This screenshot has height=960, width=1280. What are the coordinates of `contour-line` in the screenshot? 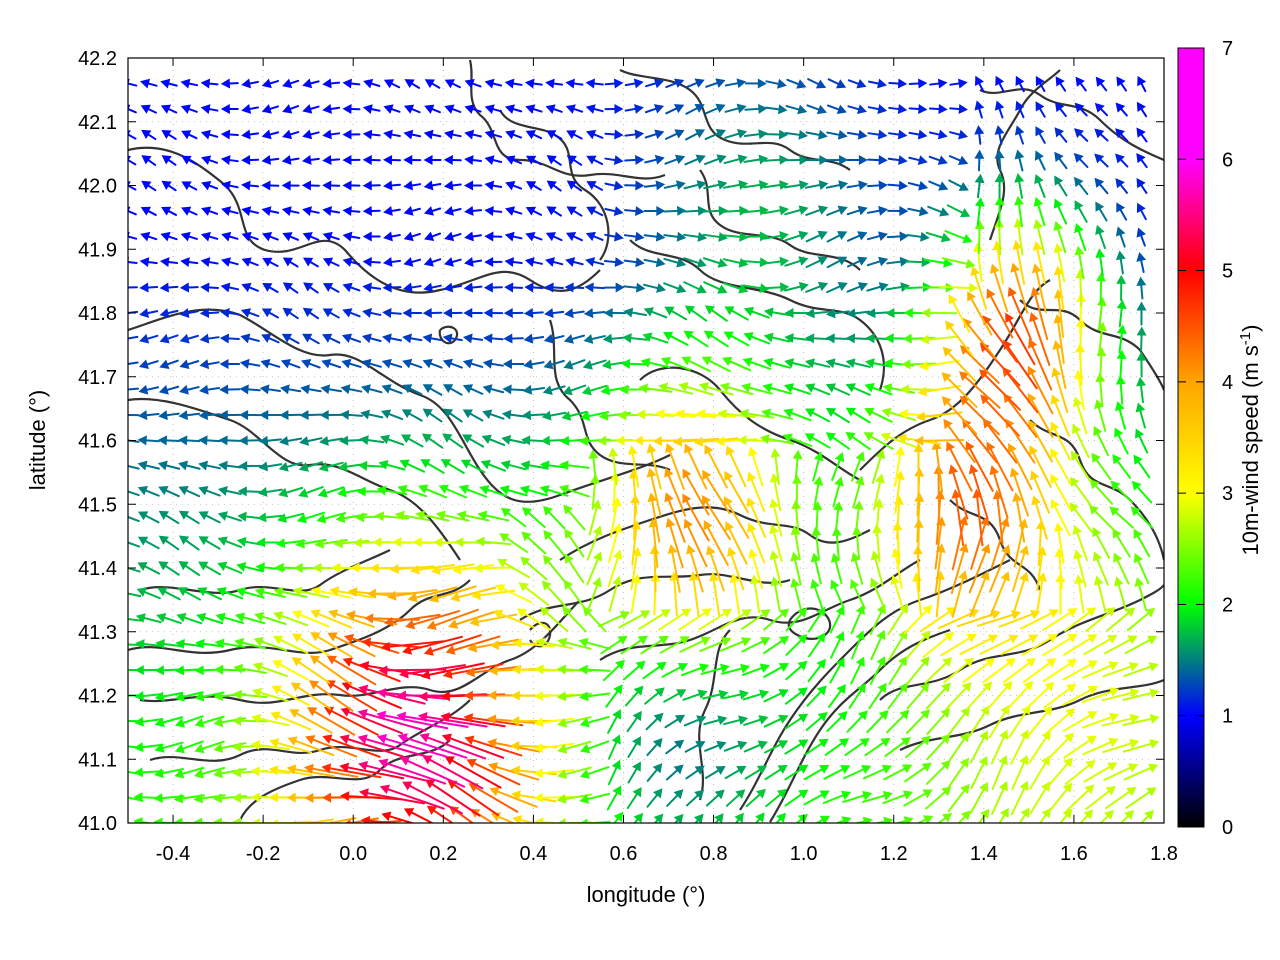 It's located at (750, 423).